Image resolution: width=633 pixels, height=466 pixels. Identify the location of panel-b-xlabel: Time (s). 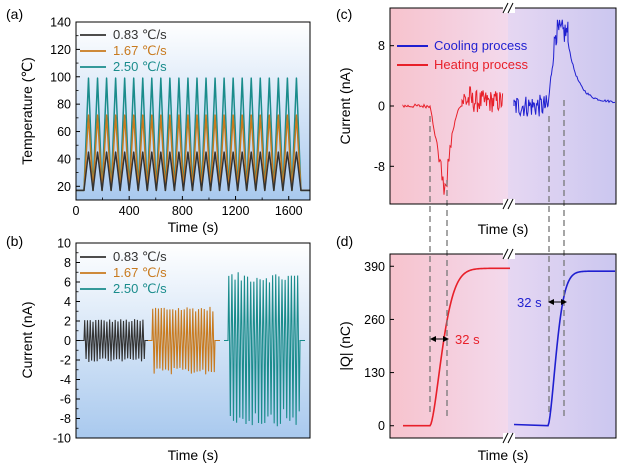
(193, 455).